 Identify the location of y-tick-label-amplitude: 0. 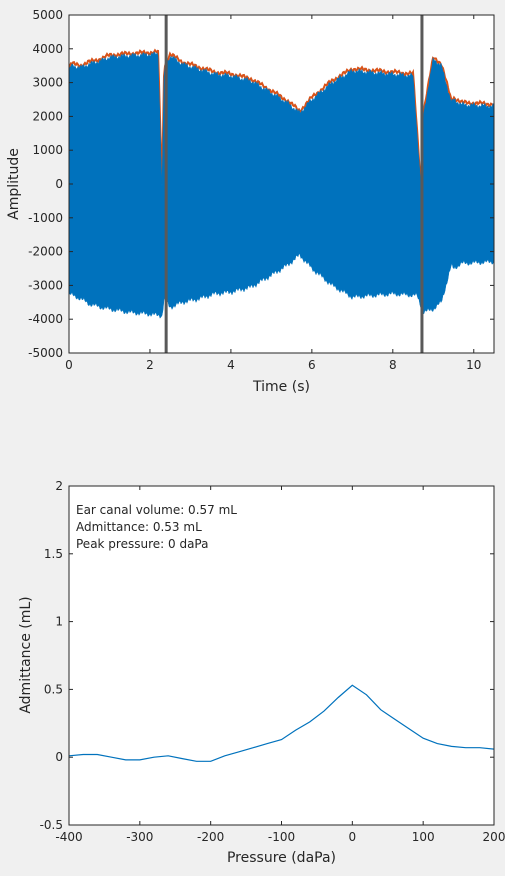
(59, 184).